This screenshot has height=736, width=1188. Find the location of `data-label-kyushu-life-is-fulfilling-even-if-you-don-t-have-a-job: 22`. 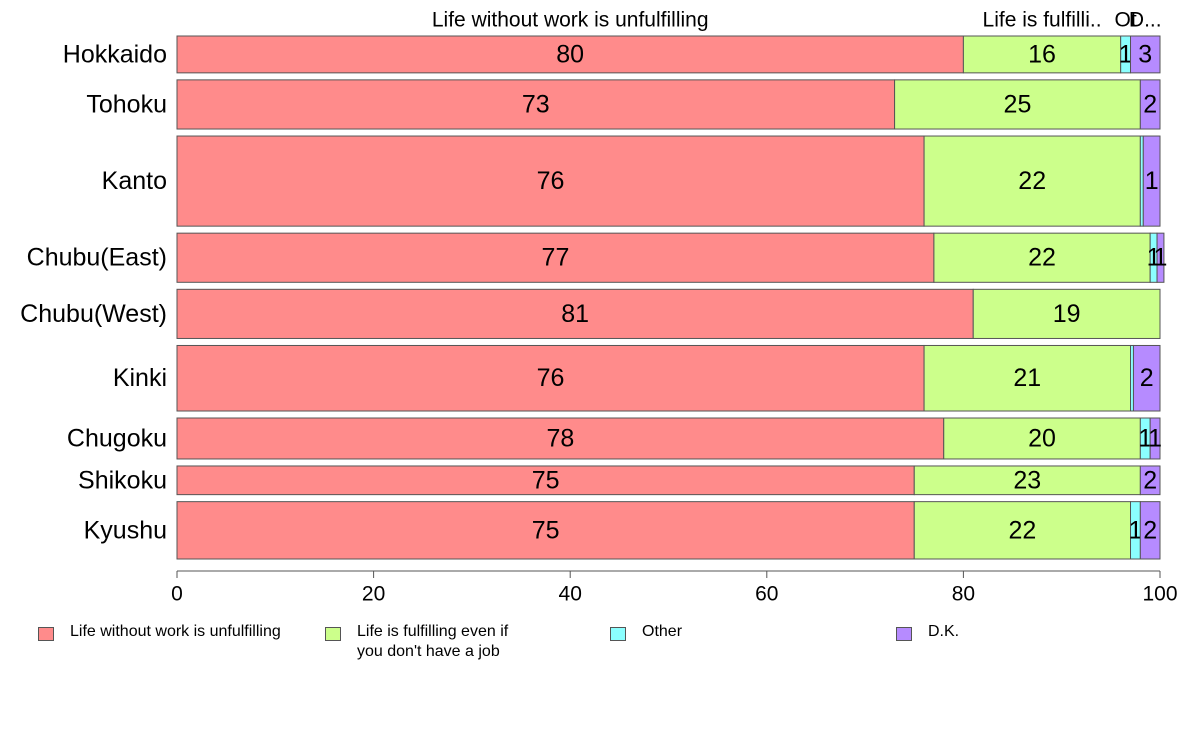

data-label-kyushu-life-is-fulfilling-even-if-you-don-t-have-a-job: 22 is located at coordinates (1022, 530).